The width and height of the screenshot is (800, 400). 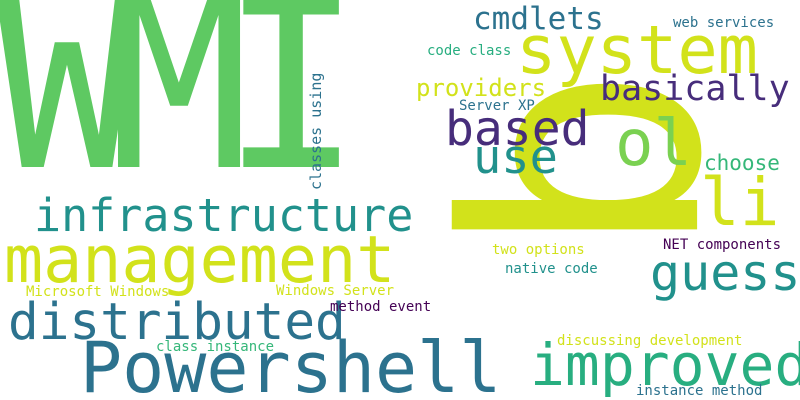 What do you see at coordinates (740, 202) in the screenshot?
I see `word-li: li` at bounding box center [740, 202].